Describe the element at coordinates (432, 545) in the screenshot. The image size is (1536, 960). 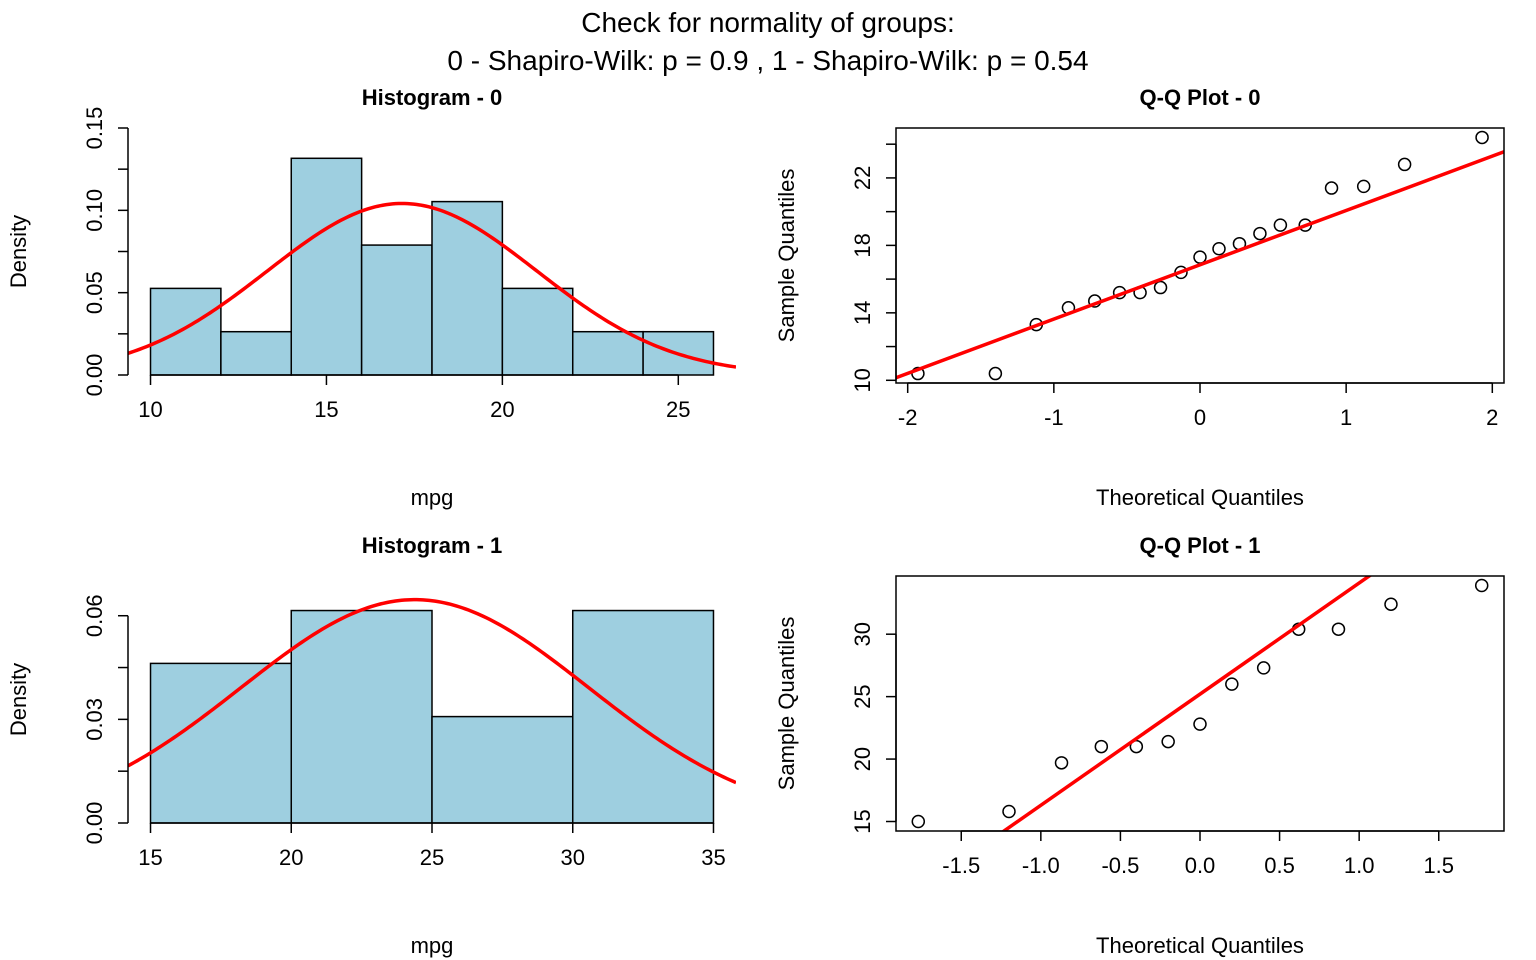
I see `panel-title: Histogram - 1` at that location.